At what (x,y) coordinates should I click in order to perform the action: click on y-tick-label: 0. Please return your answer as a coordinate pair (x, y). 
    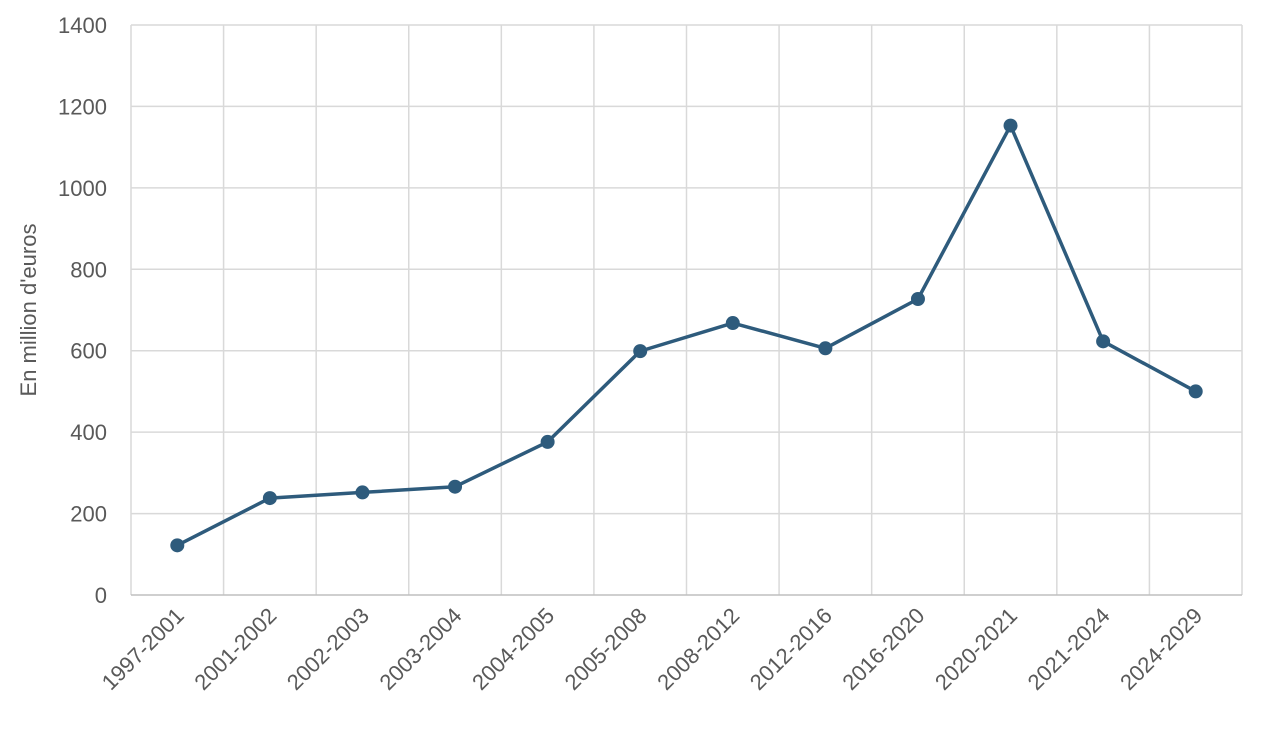
    Looking at the image, I should click on (101, 595).